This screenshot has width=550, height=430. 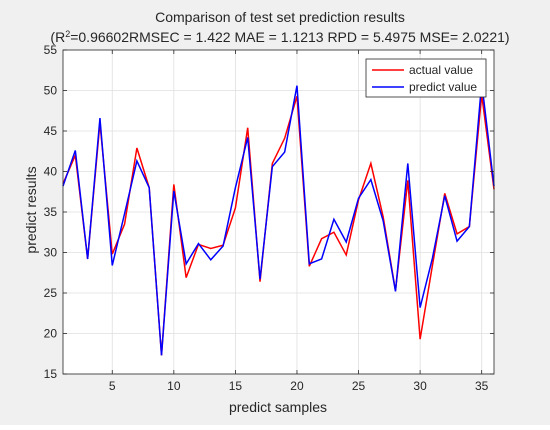 I want to click on legend: actual value predict value, so click(x=426, y=78).